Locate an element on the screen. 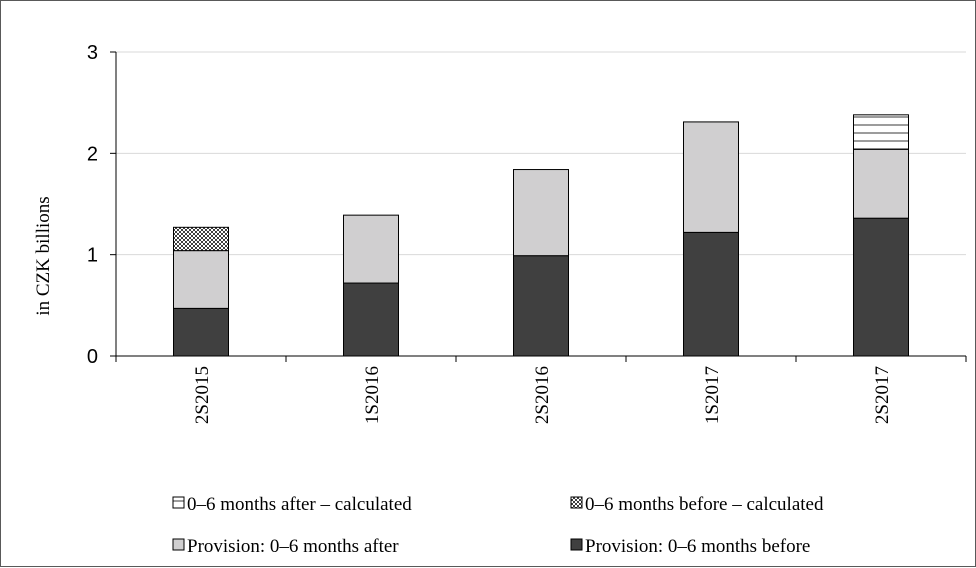 This screenshot has height=568, width=976. legend-label-3: 0–6 months after – calculated is located at coordinates (299, 504).